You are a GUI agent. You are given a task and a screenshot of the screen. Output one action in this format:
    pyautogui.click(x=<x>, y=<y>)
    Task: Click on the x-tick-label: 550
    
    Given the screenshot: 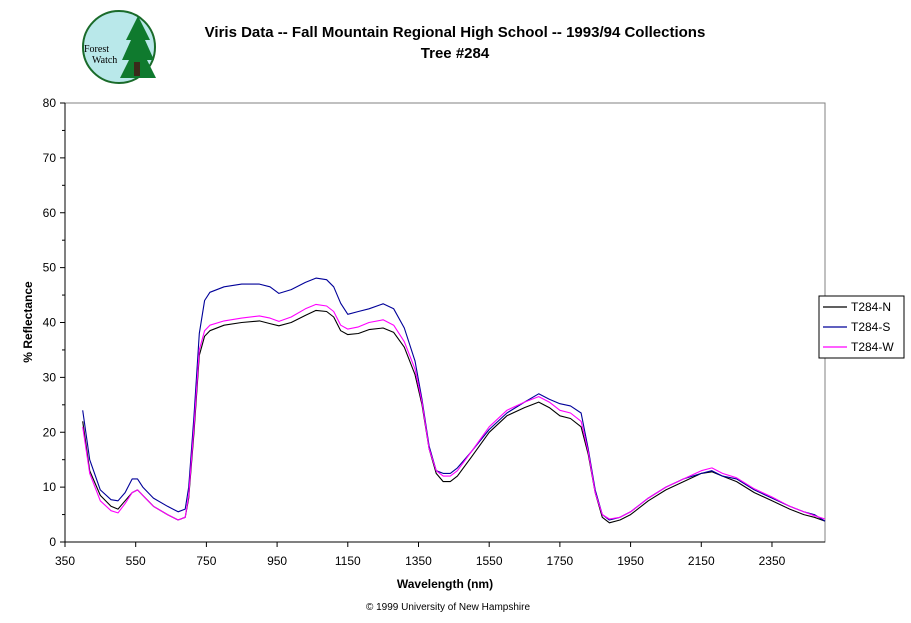 What is the action you would take?
    pyautogui.click(x=136, y=561)
    